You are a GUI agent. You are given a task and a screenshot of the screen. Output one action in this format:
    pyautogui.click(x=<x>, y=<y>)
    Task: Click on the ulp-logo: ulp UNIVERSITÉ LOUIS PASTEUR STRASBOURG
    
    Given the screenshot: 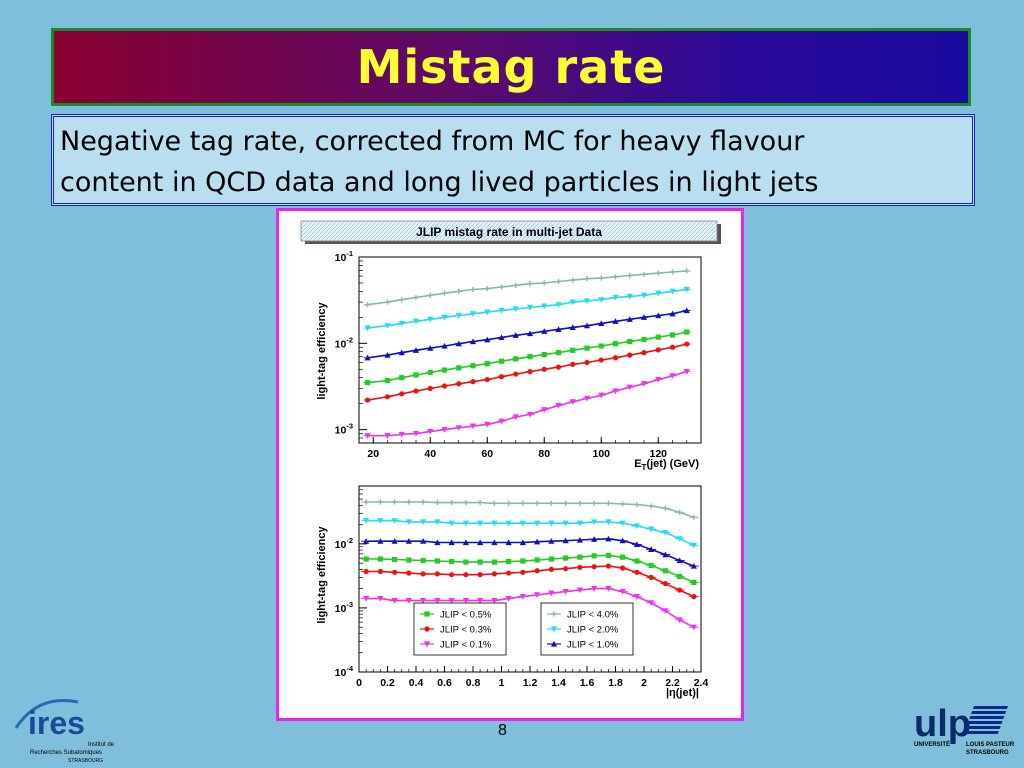 What is the action you would take?
    pyautogui.click(x=964, y=729)
    